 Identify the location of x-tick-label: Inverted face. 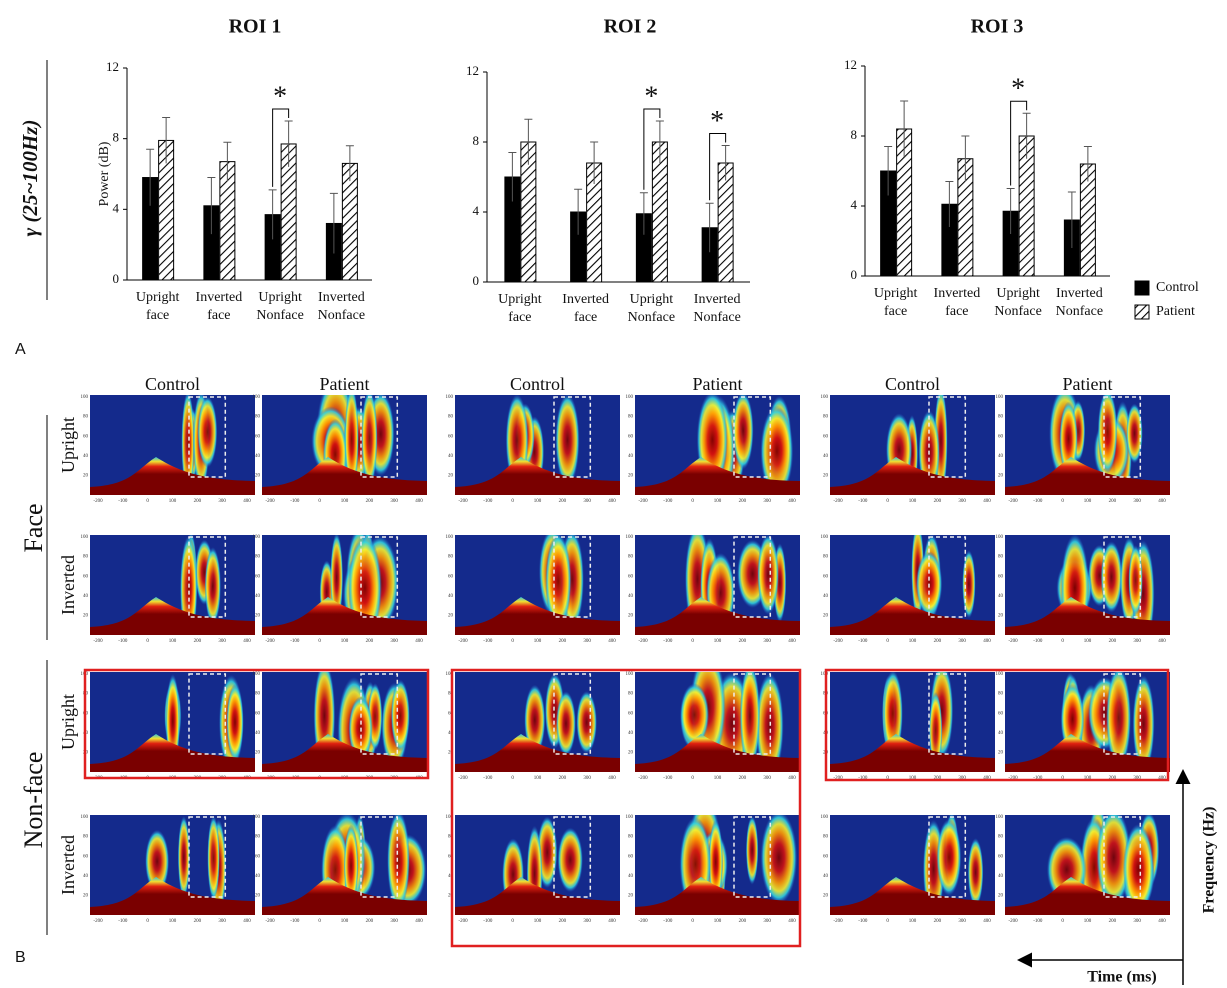
(219, 306).